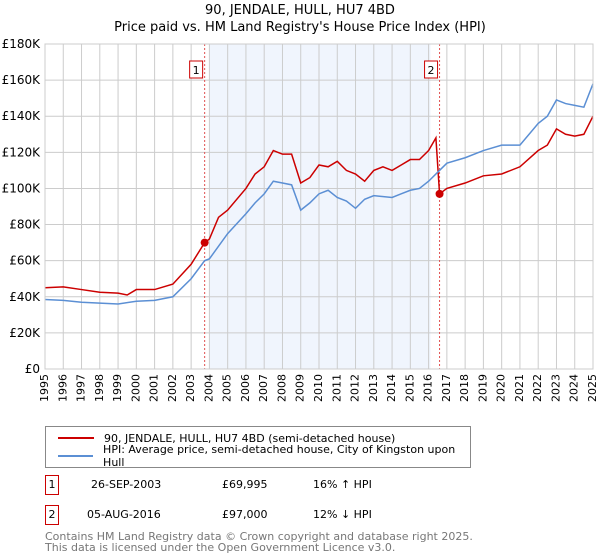 The image size is (600, 560). What do you see at coordinates (22, 116) in the screenshot?
I see `y-tick-label: £140K` at bounding box center [22, 116].